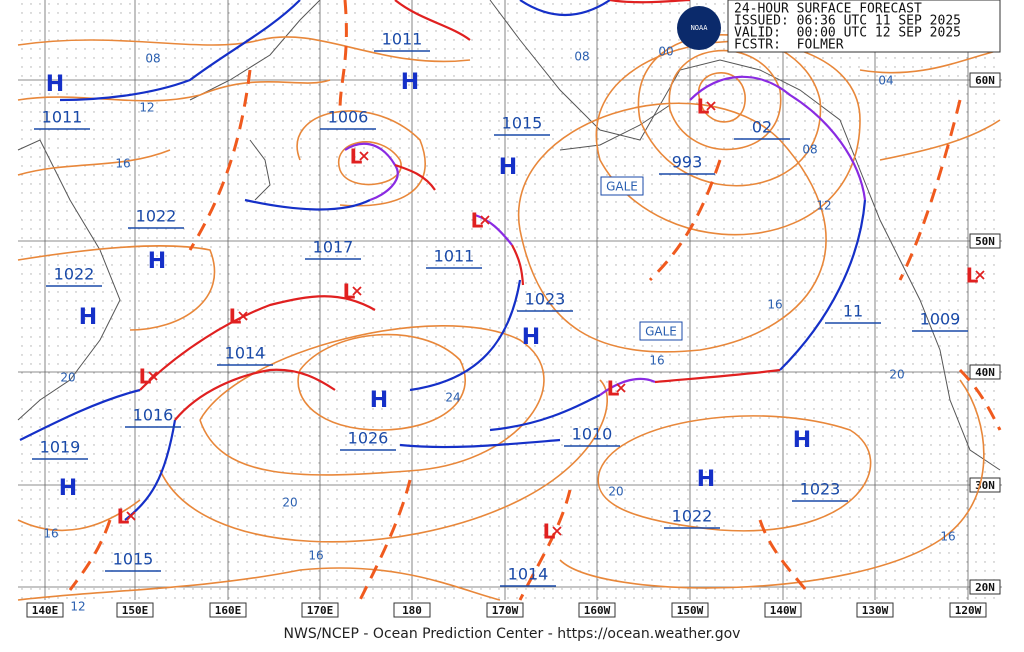  I want to click on logo-text: NOAA, so click(700, 28).